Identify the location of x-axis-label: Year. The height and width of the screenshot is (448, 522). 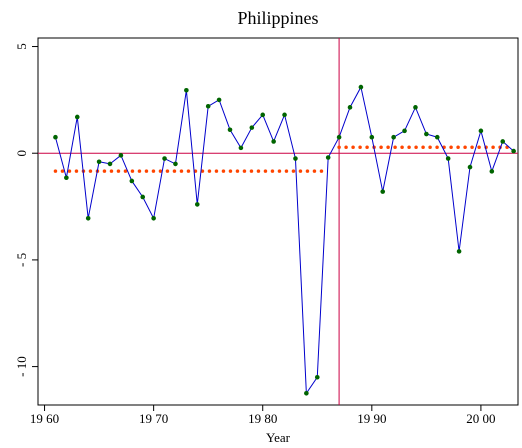
(278, 437).